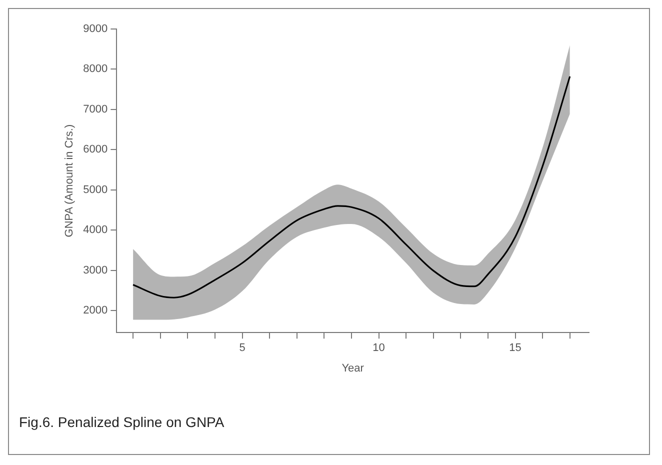 The height and width of the screenshot is (465, 662). I want to click on x-tick-label: 15, so click(515, 348).